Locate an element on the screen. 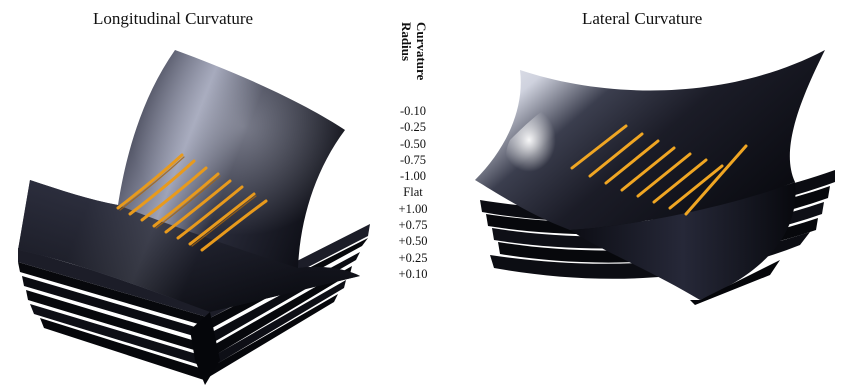 This screenshot has height=385, width=847. scale-value: +0.50 is located at coordinates (413, 241).